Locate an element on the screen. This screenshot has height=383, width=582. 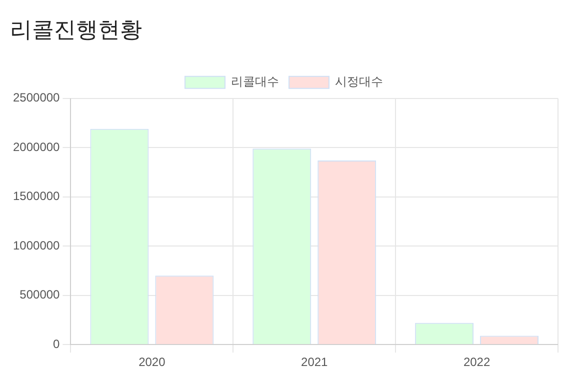
x-tick-label: 2021 is located at coordinates (314, 362).